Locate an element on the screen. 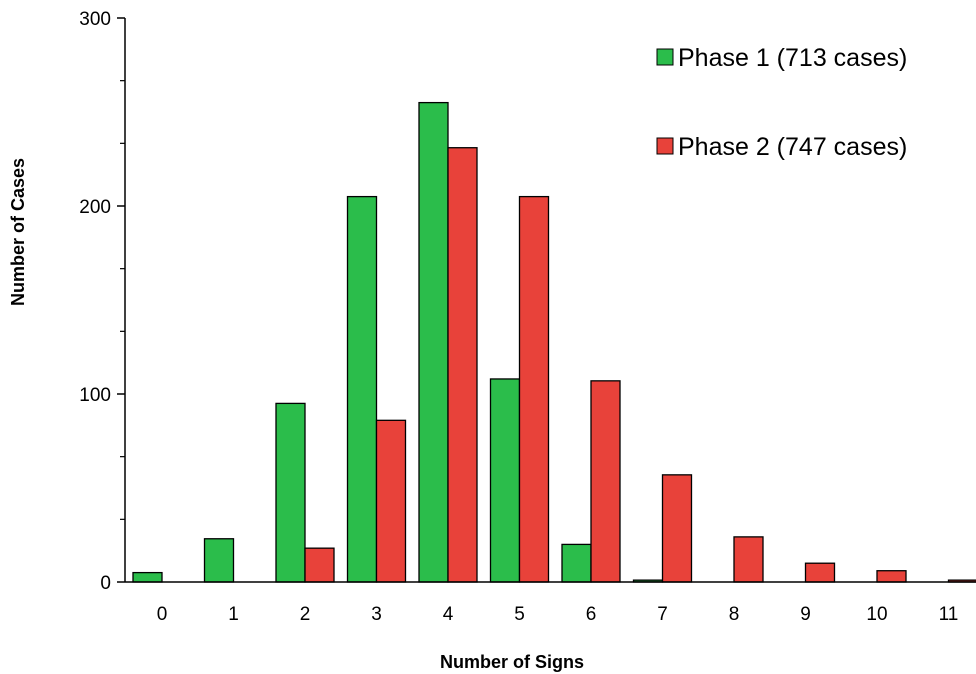 This screenshot has height=674, width=976. legend: Phase 1 (713 cases) Phase 2 (747 cases) is located at coordinates (781, 102).